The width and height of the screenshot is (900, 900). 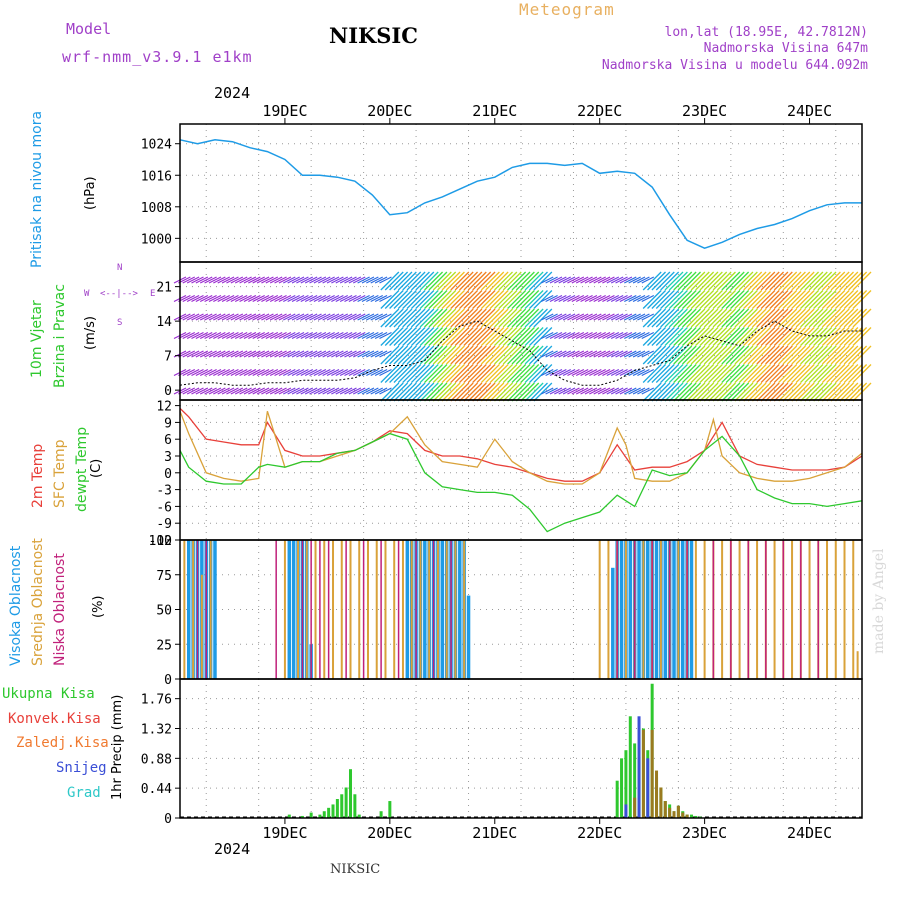 I want to click on precip-total-bar, so click(x=311, y=815).